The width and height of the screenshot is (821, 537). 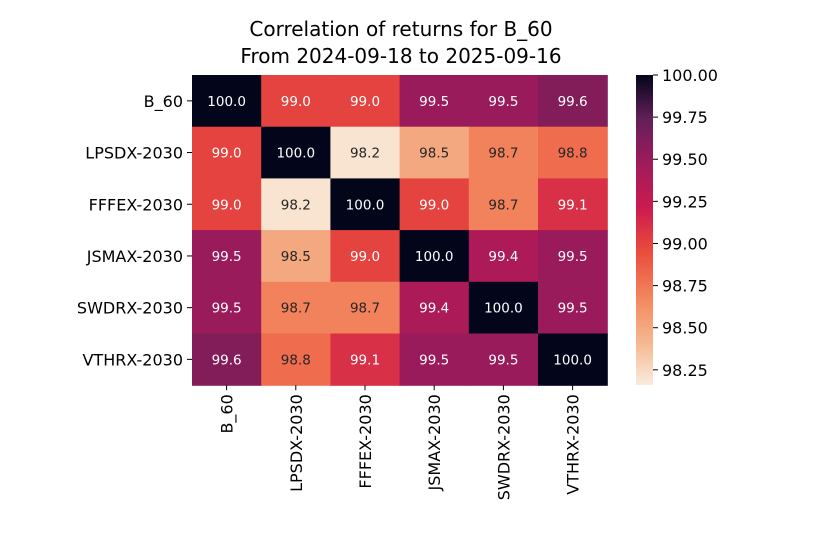 I want to click on colorbar-tick-label: 99.50, so click(x=685, y=159).